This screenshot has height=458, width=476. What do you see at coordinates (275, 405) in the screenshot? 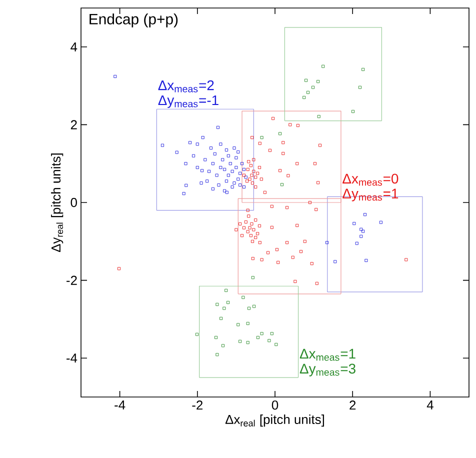
I see `x-tick-label: 0` at bounding box center [275, 405].